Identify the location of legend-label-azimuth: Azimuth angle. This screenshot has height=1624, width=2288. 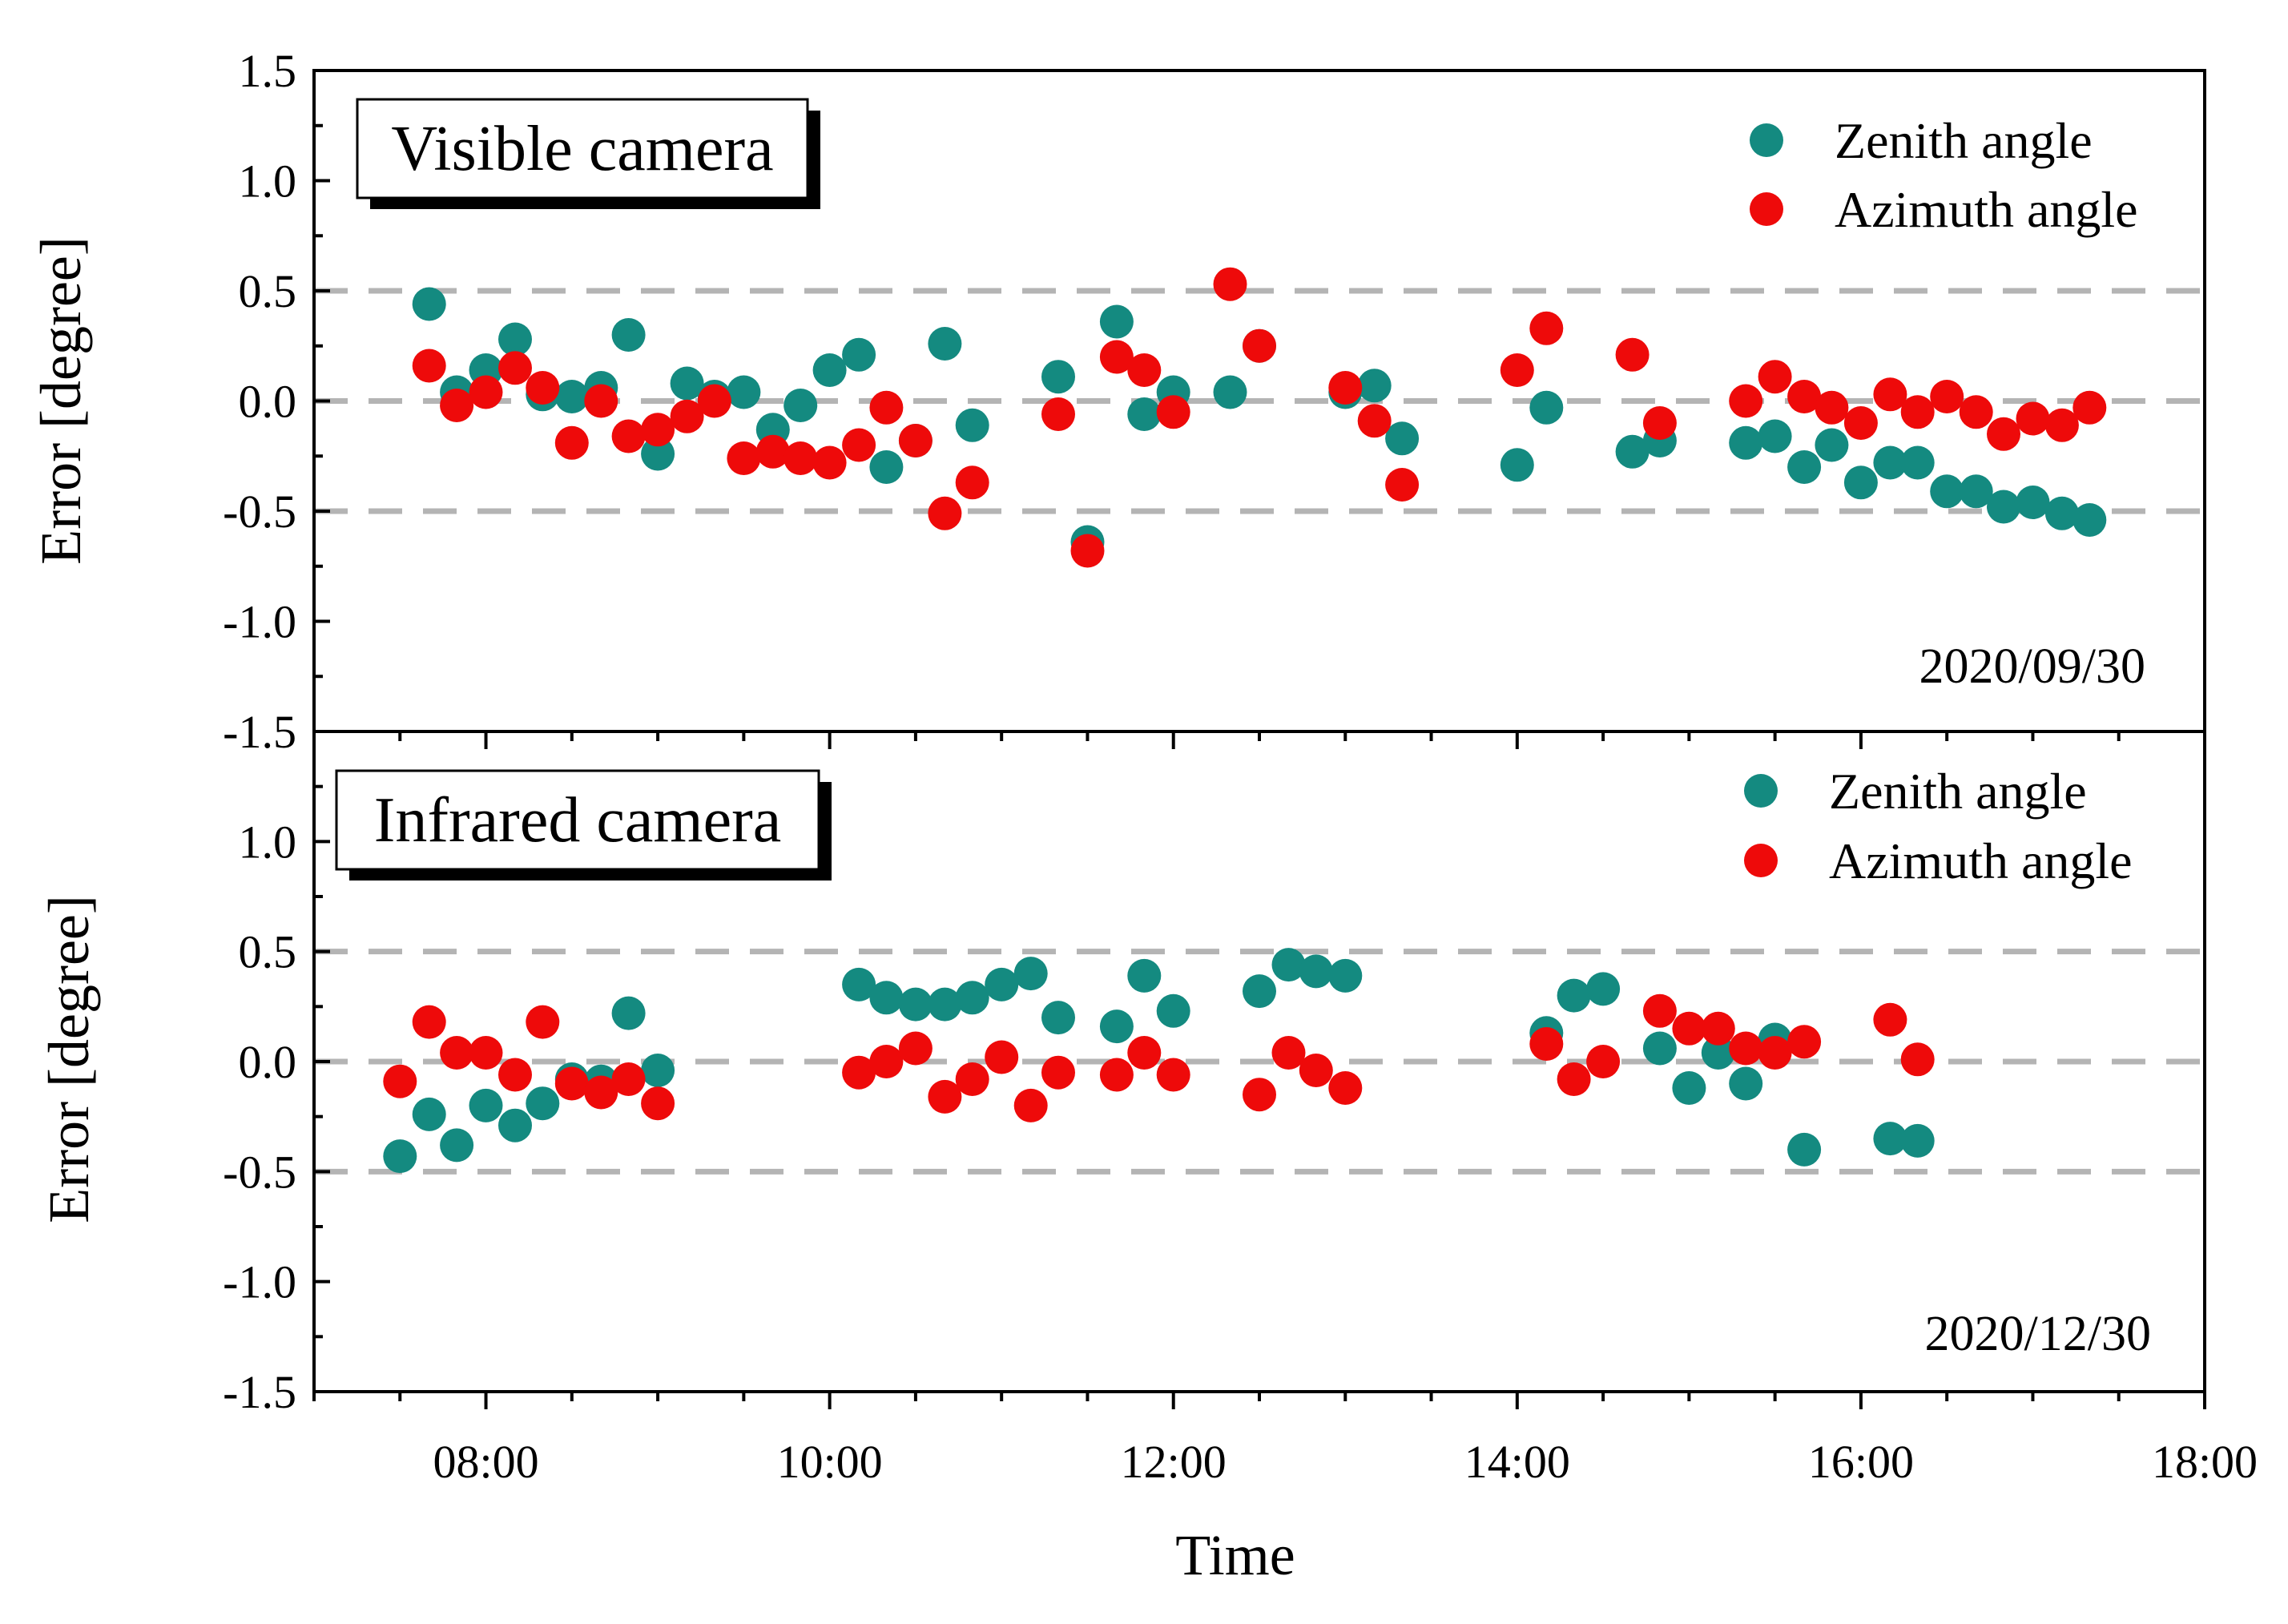
(1981, 860).